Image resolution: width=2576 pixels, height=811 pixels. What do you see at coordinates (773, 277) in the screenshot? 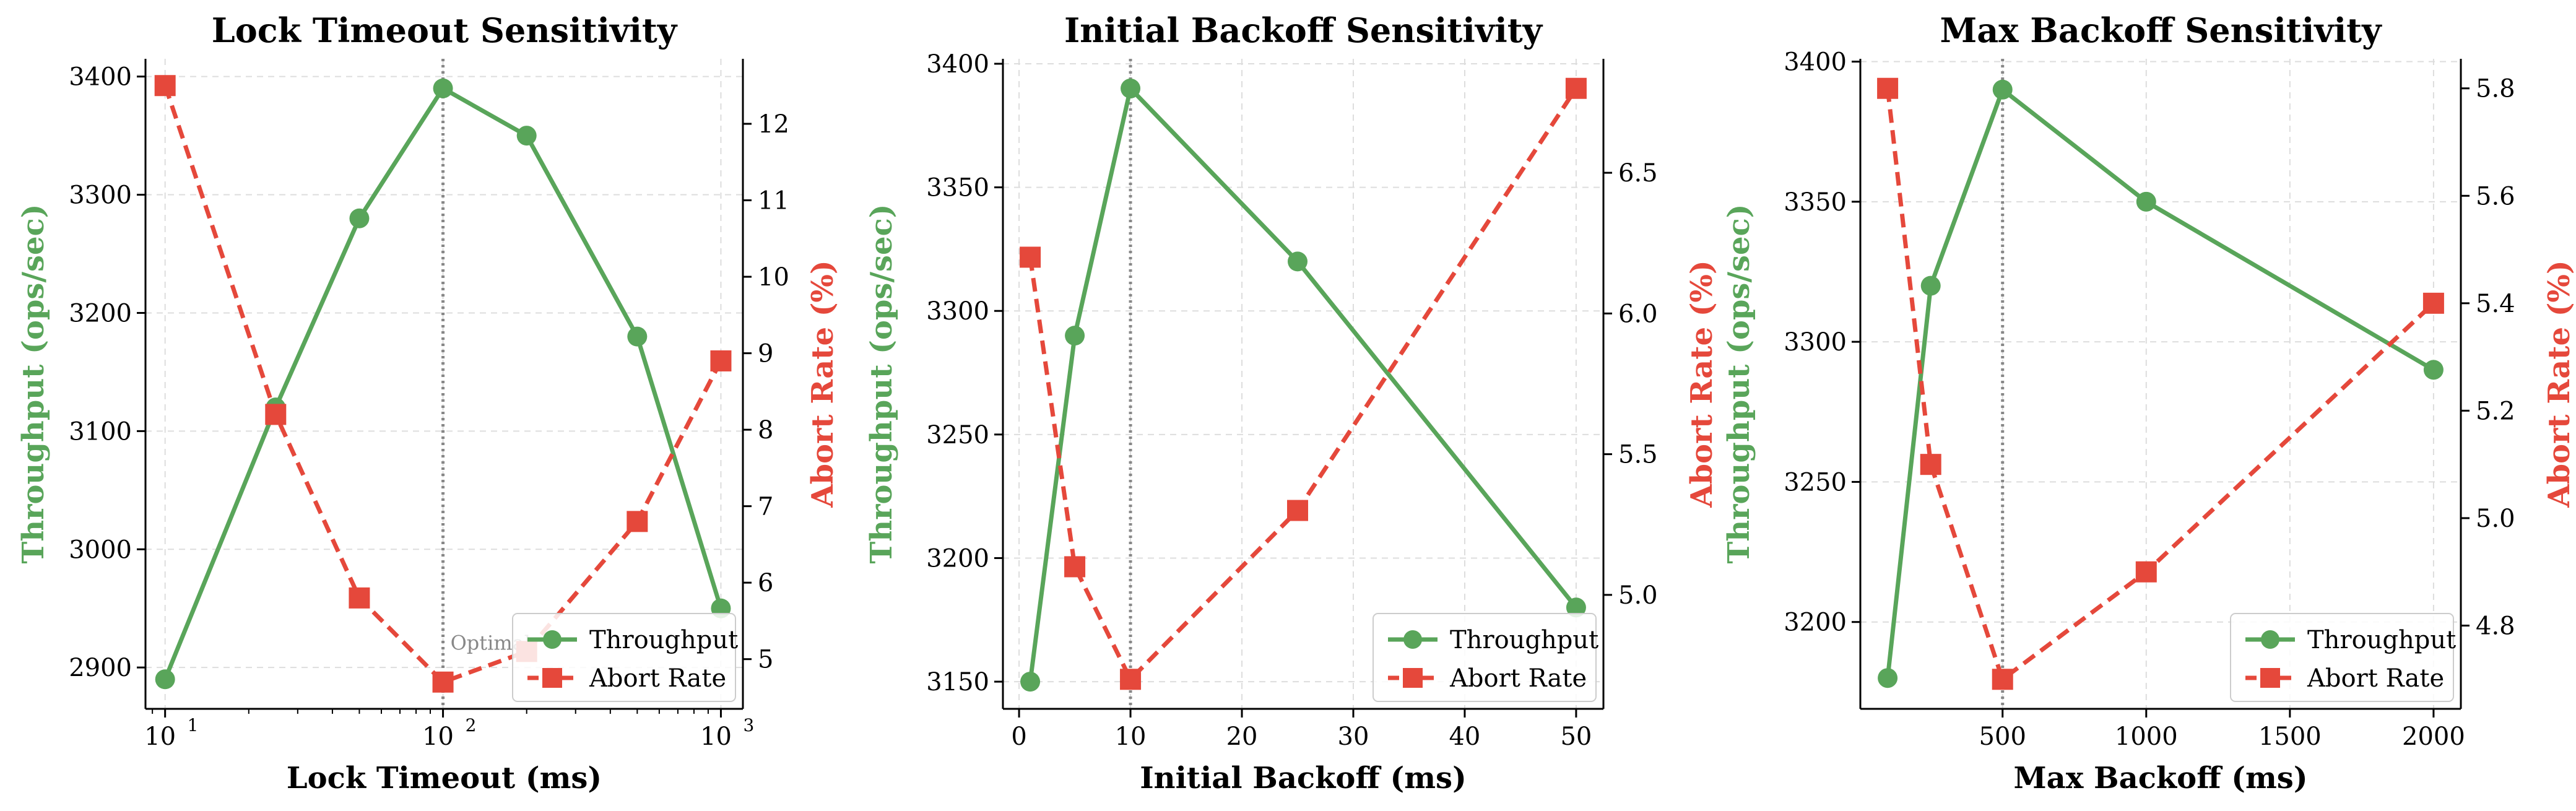
I see `y-right-tick-label: 10` at bounding box center [773, 277].